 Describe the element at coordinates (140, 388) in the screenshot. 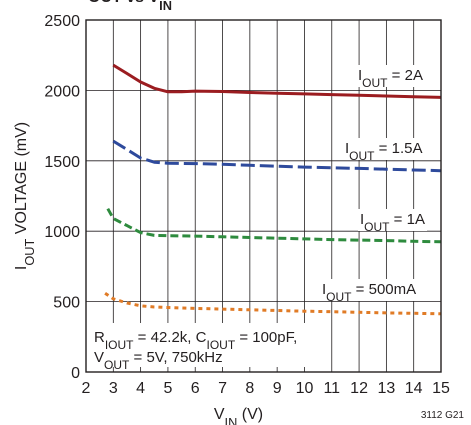

I see `x-tick-label: 4` at that location.